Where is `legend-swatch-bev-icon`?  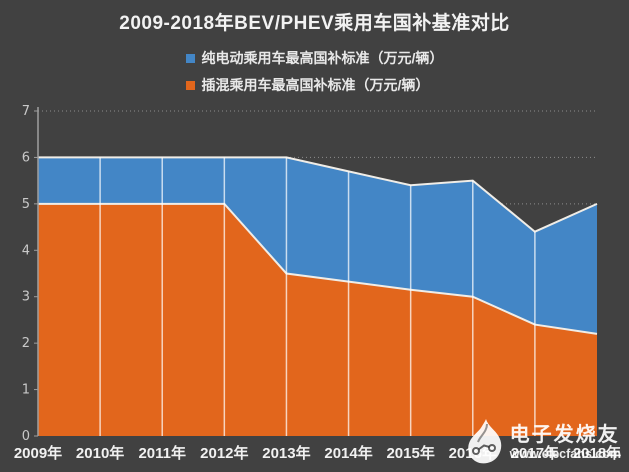 legend-swatch-bev-icon is located at coordinates (190, 58).